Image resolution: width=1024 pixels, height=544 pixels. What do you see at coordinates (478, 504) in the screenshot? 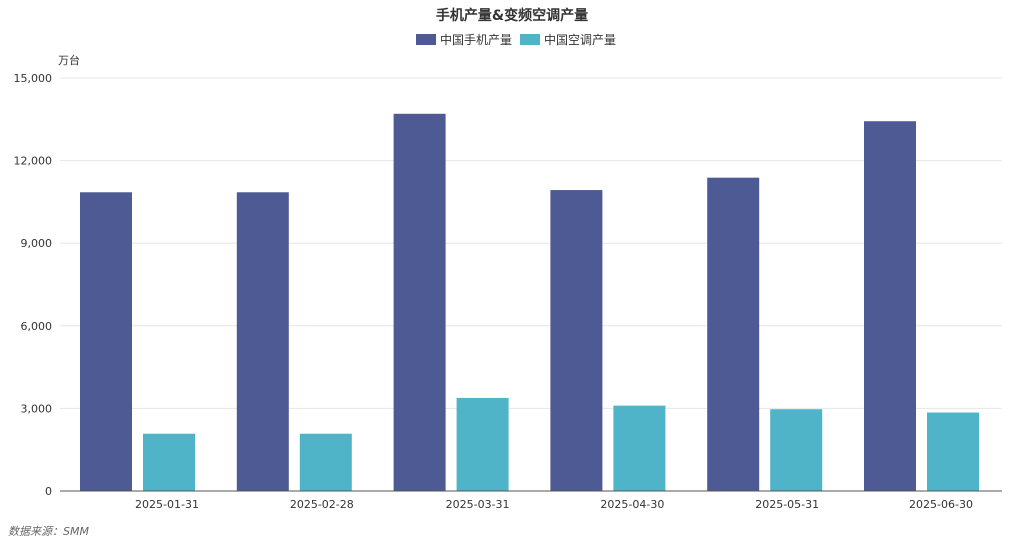
I see `x-tick-label: 2025-03-31` at bounding box center [478, 504].